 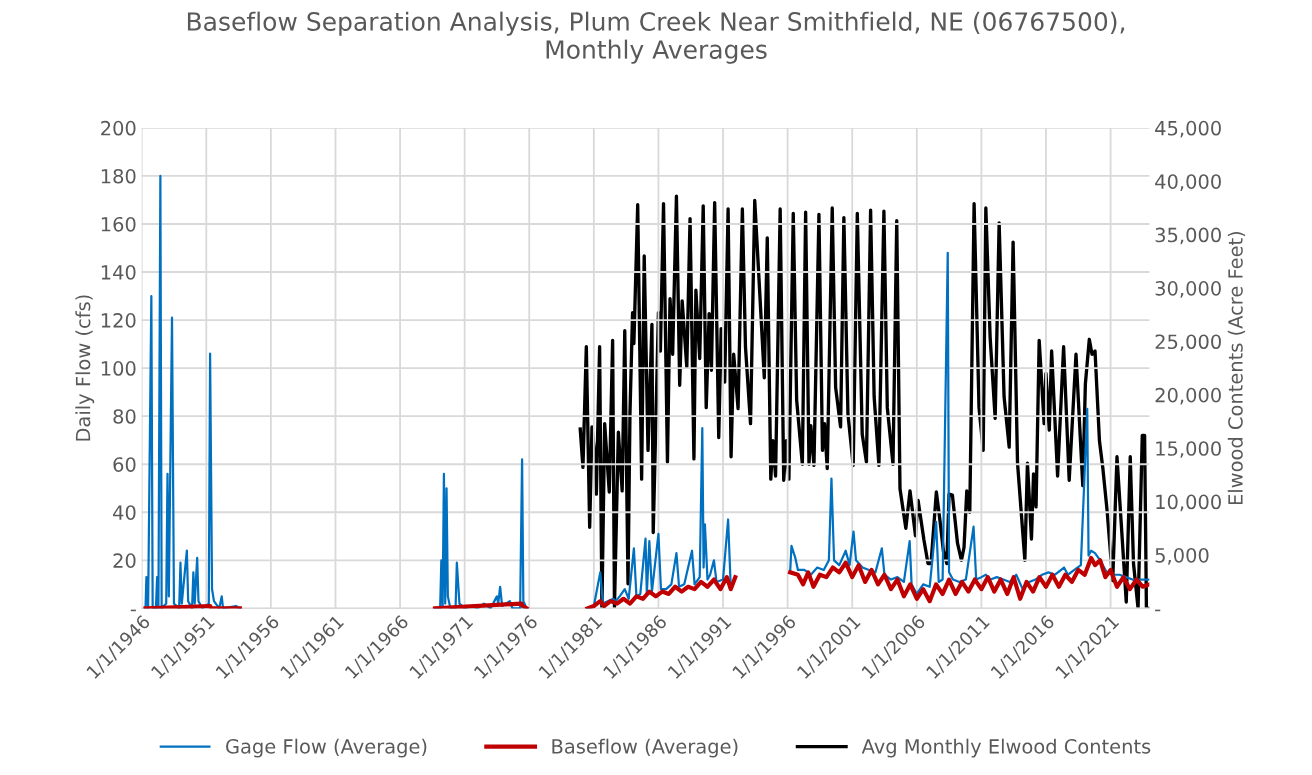 I want to click on y2-tick-label: 25,000, so click(x=1188, y=343).